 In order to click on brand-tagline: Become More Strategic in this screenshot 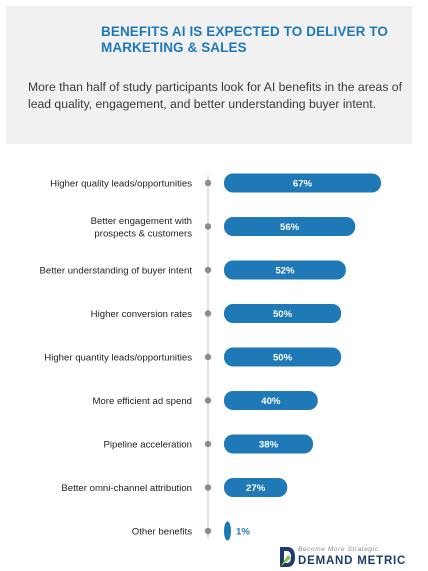, I will do `click(338, 549)`.